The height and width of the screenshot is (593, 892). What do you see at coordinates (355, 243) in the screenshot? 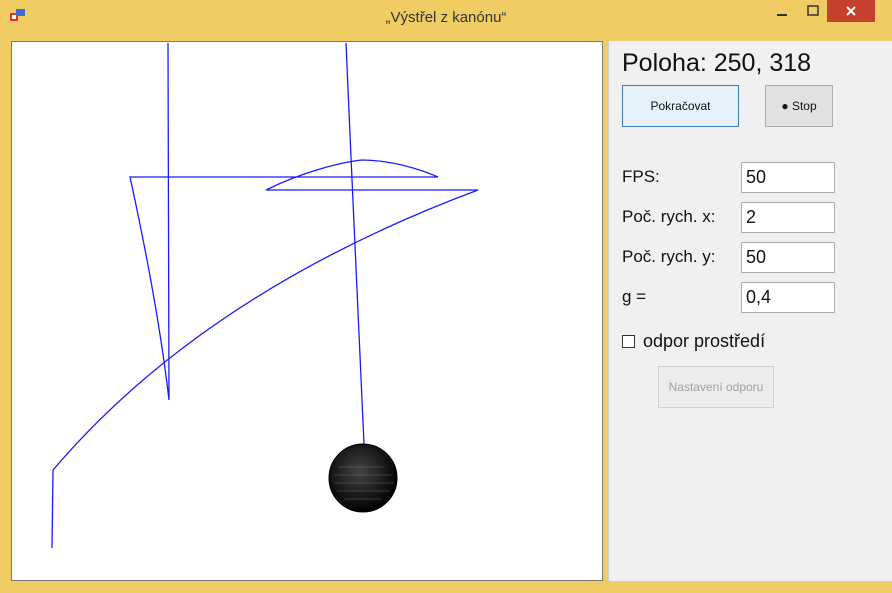
I see `trajectory-line` at bounding box center [355, 243].